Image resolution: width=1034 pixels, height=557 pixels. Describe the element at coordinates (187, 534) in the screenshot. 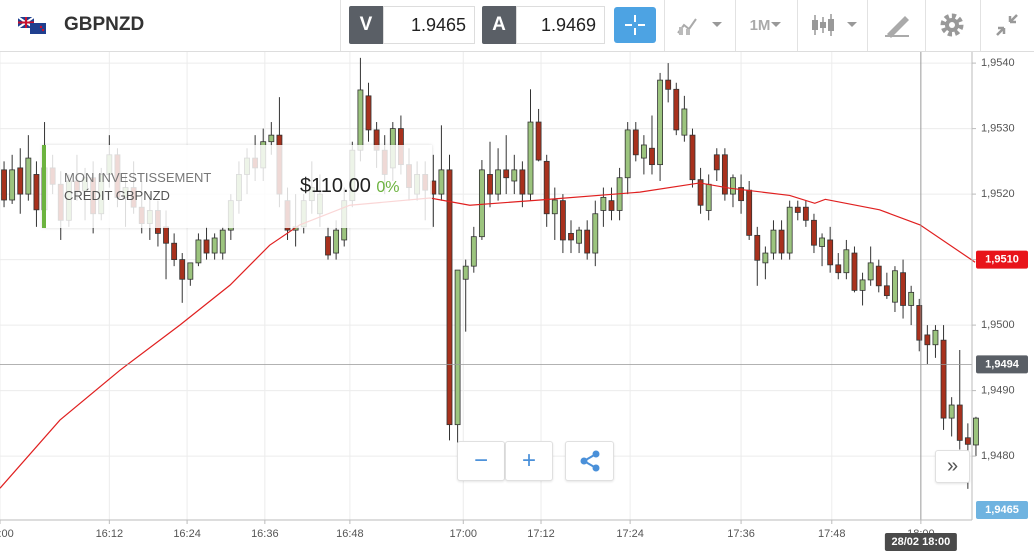

I see `x-tick-label: 16:24` at that location.